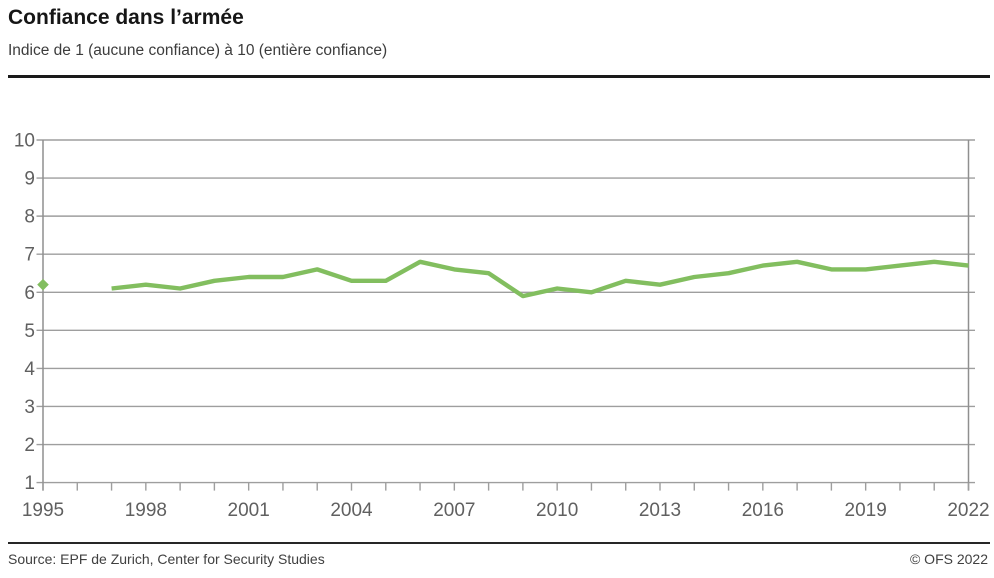 The height and width of the screenshot is (578, 994). What do you see at coordinates (763, 510) in the screenshot?
I see `x-tick-label: 2016` at bounding box center [763, 510].